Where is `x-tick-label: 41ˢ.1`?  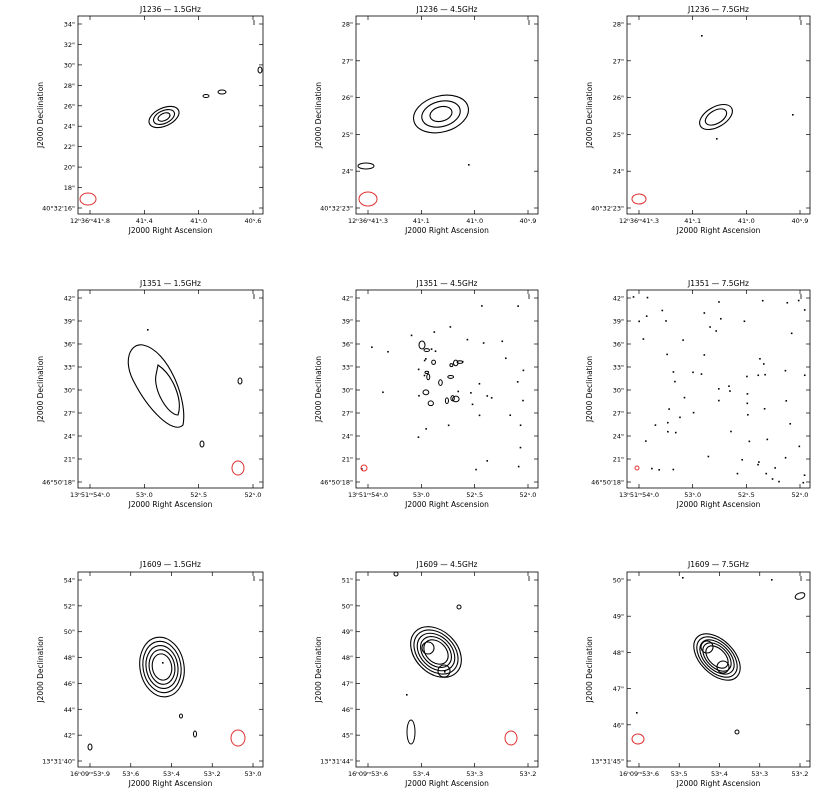 x-tick-label: 41ˢ.1 is located at coordinates (692, 221).